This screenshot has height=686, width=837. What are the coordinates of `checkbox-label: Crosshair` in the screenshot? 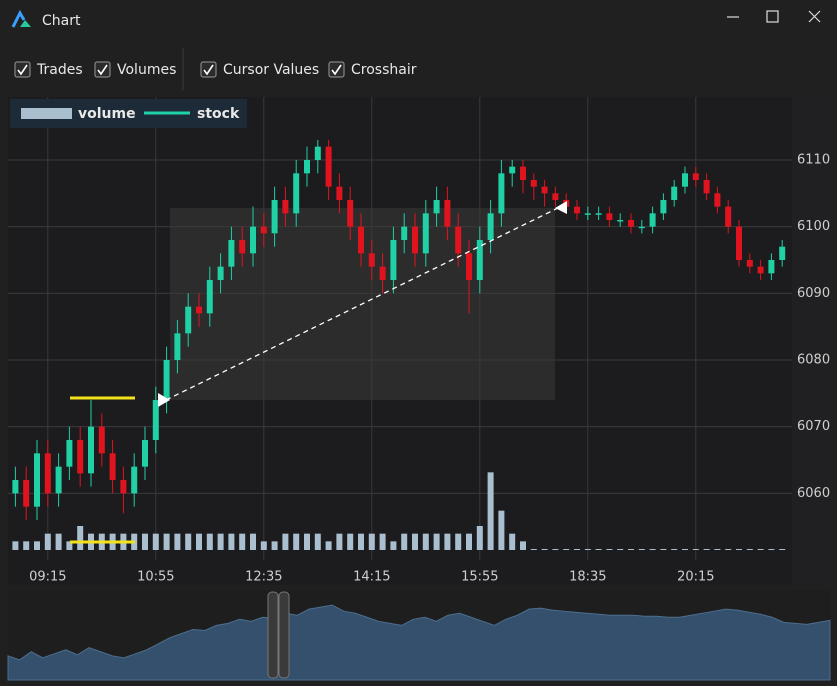 It's located at (384, 70).